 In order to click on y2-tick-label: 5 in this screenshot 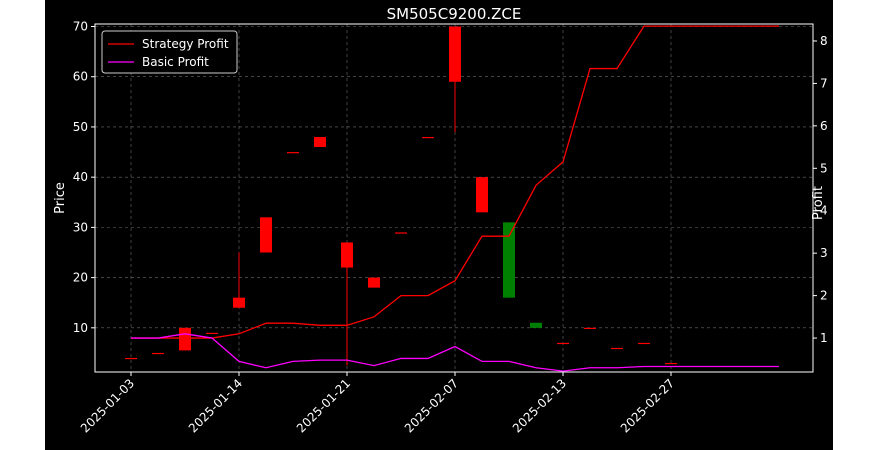, I will do `click(824, 168)`.